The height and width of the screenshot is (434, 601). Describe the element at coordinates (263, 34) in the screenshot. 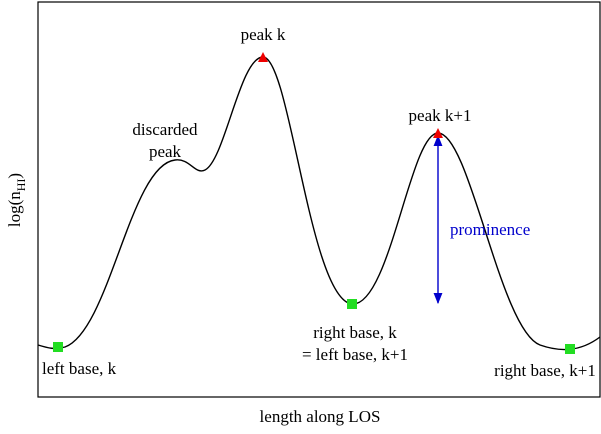

I see `label: peak k` at that location.